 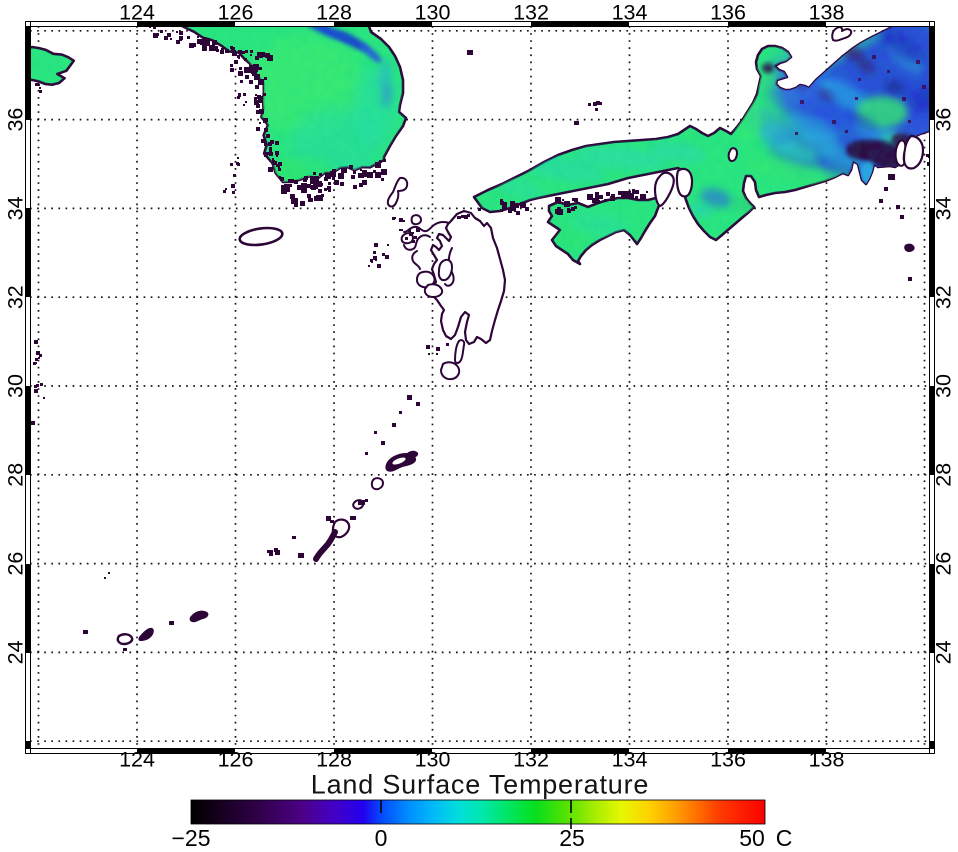 I want to click on svg-text: C, so click(x=784, y=838).